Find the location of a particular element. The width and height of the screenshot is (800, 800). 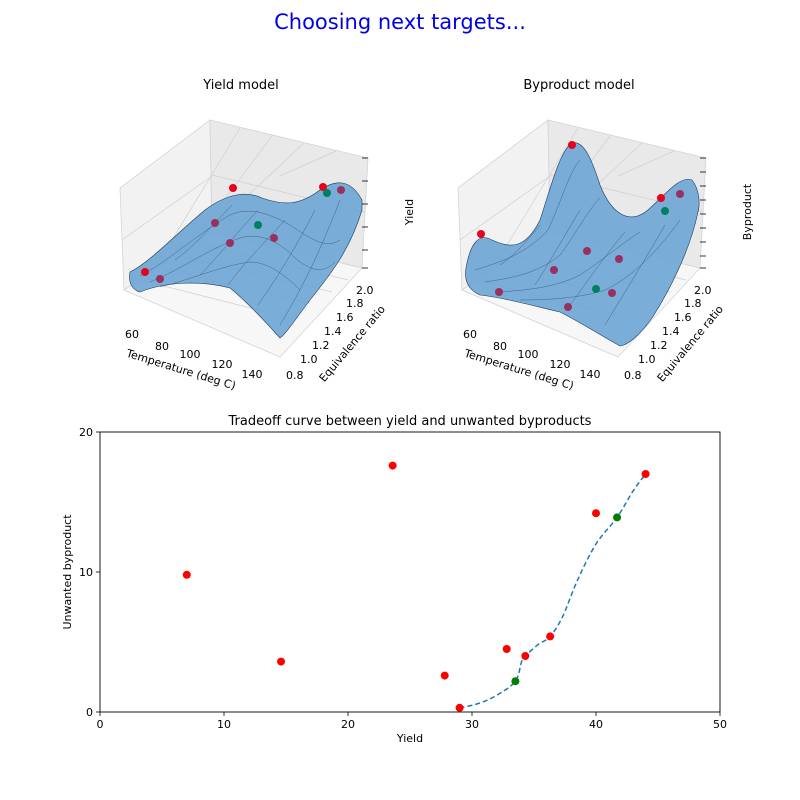

y-axis-ticks: 0 10 20 is located at coordinates (89, 572).